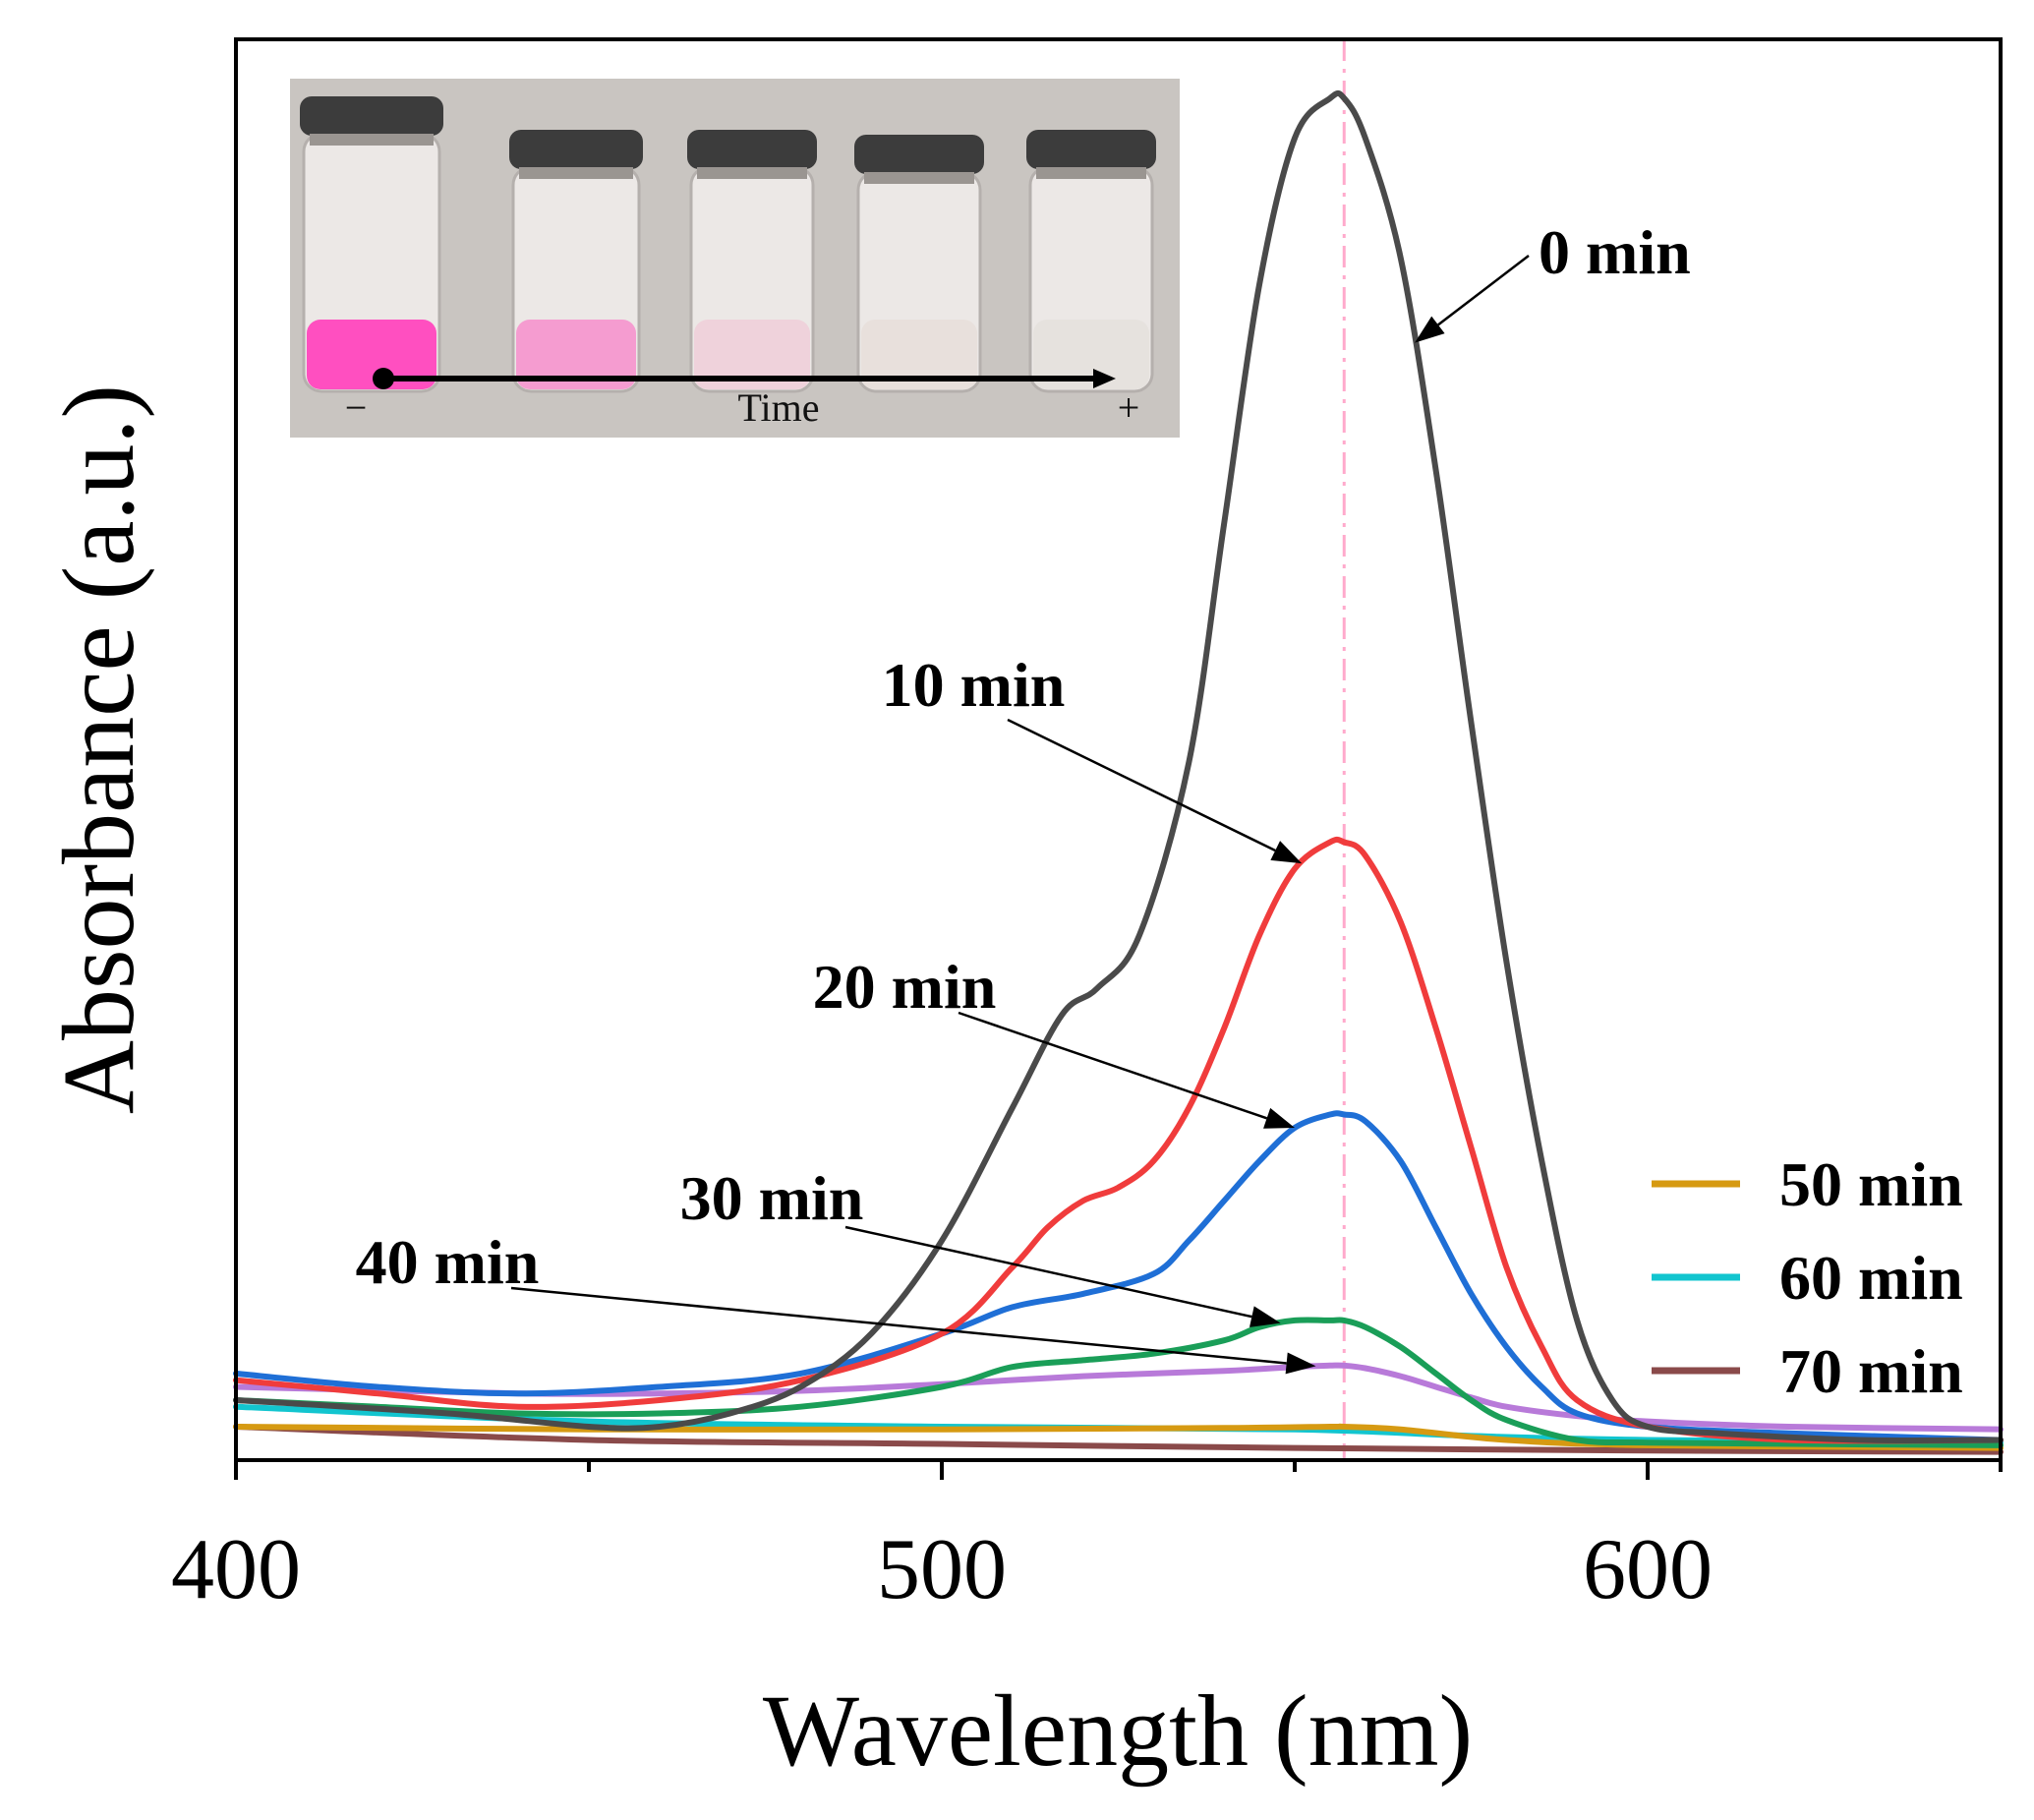 The image size is (2034, 1820). I want to click on annotation-label: 0 min, so click(1615, 252).